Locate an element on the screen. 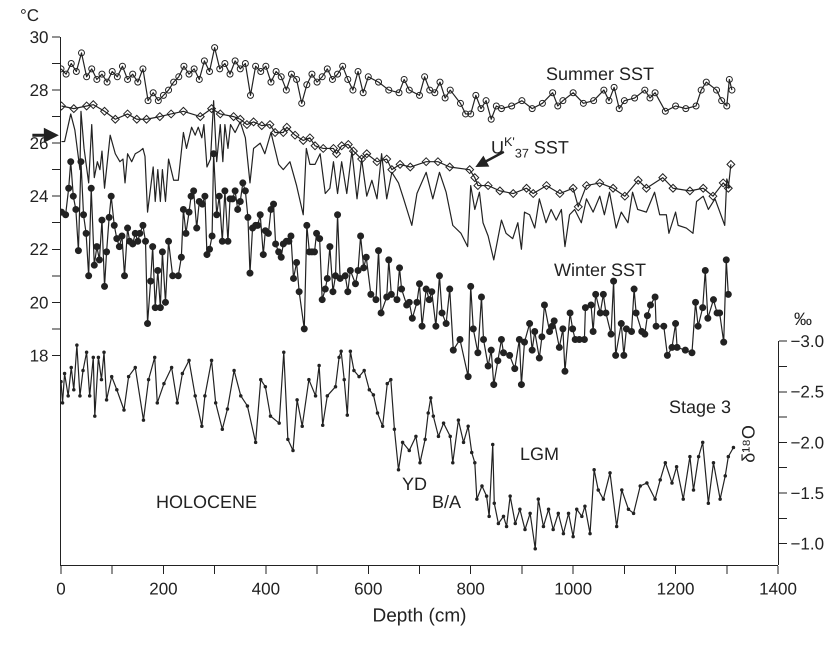 Image resolution: width=840 pixels, height=648 pixels. y2-tick-label: −1.0 is located at coordinates (807, 544).